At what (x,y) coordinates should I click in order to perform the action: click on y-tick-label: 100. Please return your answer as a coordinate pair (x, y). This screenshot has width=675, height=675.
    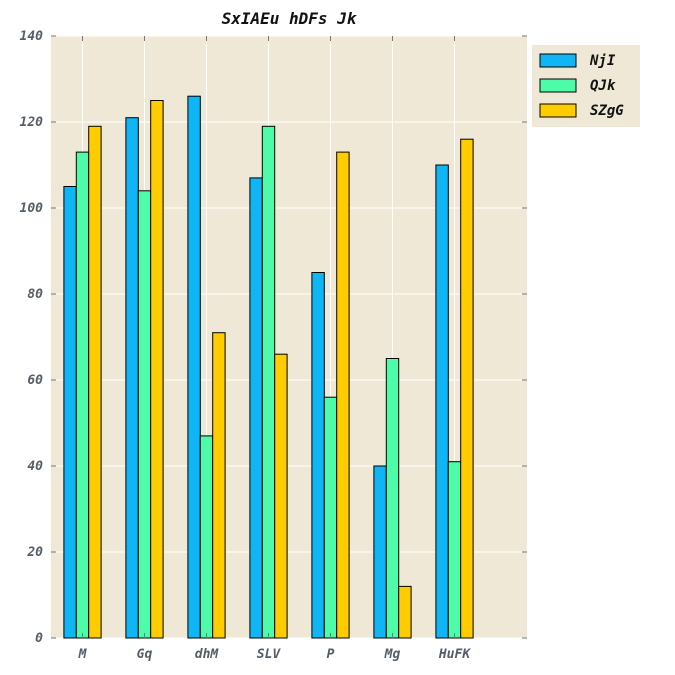
    Looking at the image, I should click on (32, 208).